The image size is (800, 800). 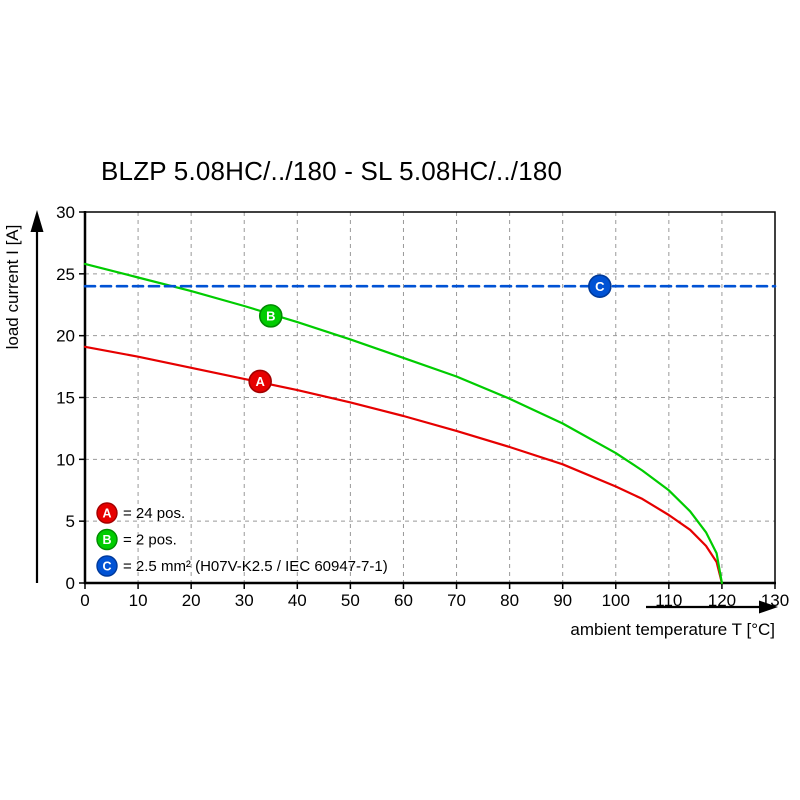 I want to click on y-tick-label-5: 5, so click(x=70, y=521).